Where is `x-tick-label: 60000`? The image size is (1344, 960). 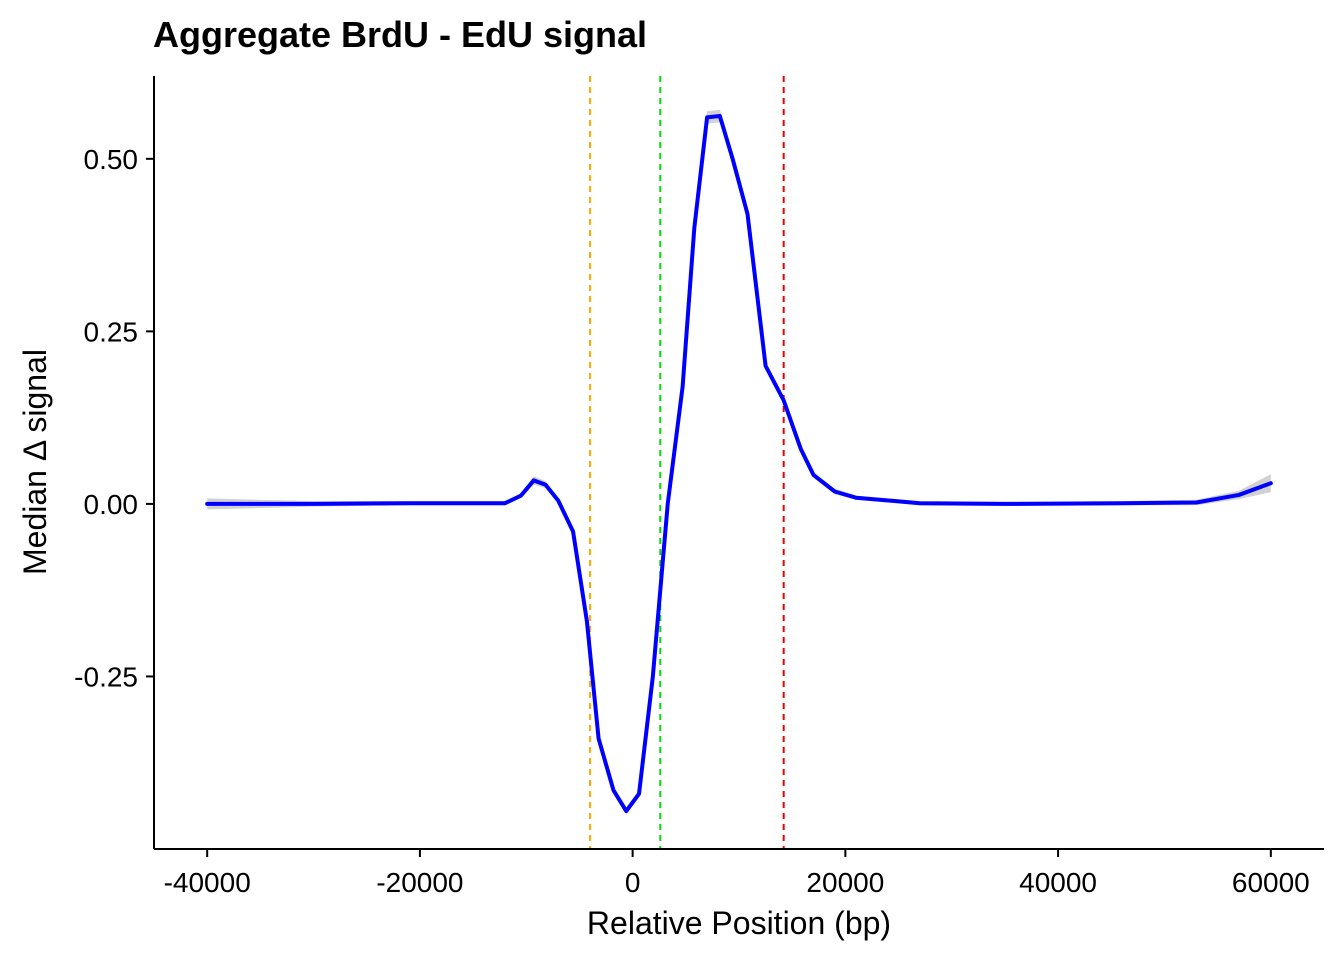
x-tick-label: 60000 is located at coordinates (1271, 882).